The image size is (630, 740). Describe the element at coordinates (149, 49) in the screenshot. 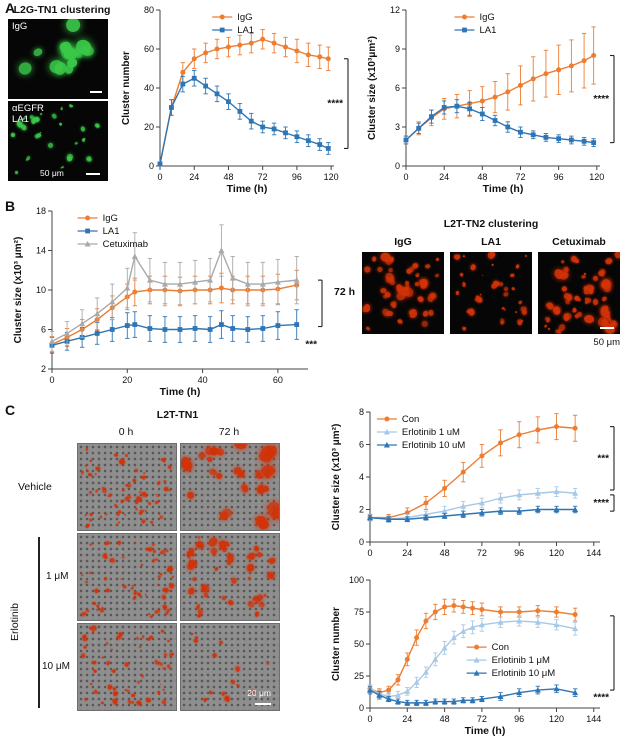

I see `svg-text: 60` at that location.